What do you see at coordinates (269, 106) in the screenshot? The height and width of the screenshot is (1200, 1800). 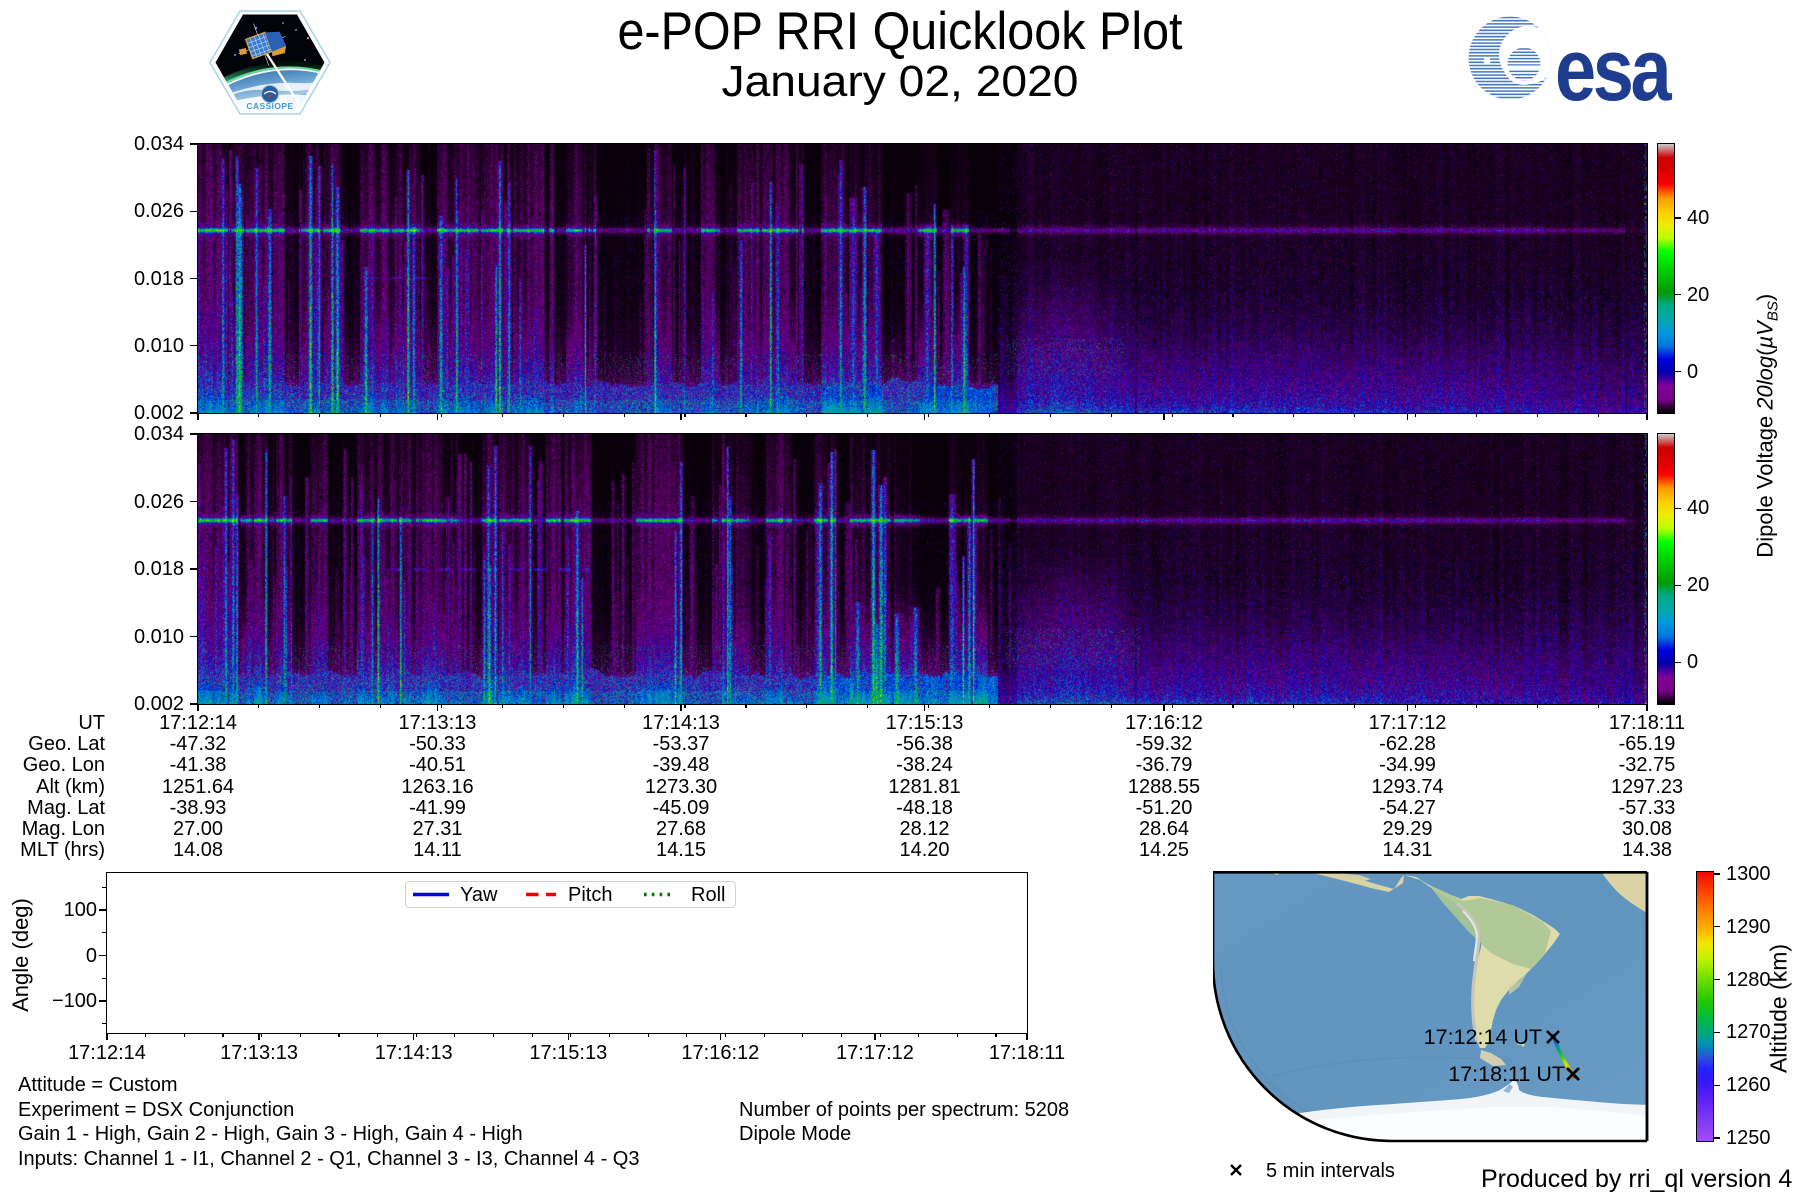 I see `svg-text: CASSIOPE` at bounding box center [269, 106].